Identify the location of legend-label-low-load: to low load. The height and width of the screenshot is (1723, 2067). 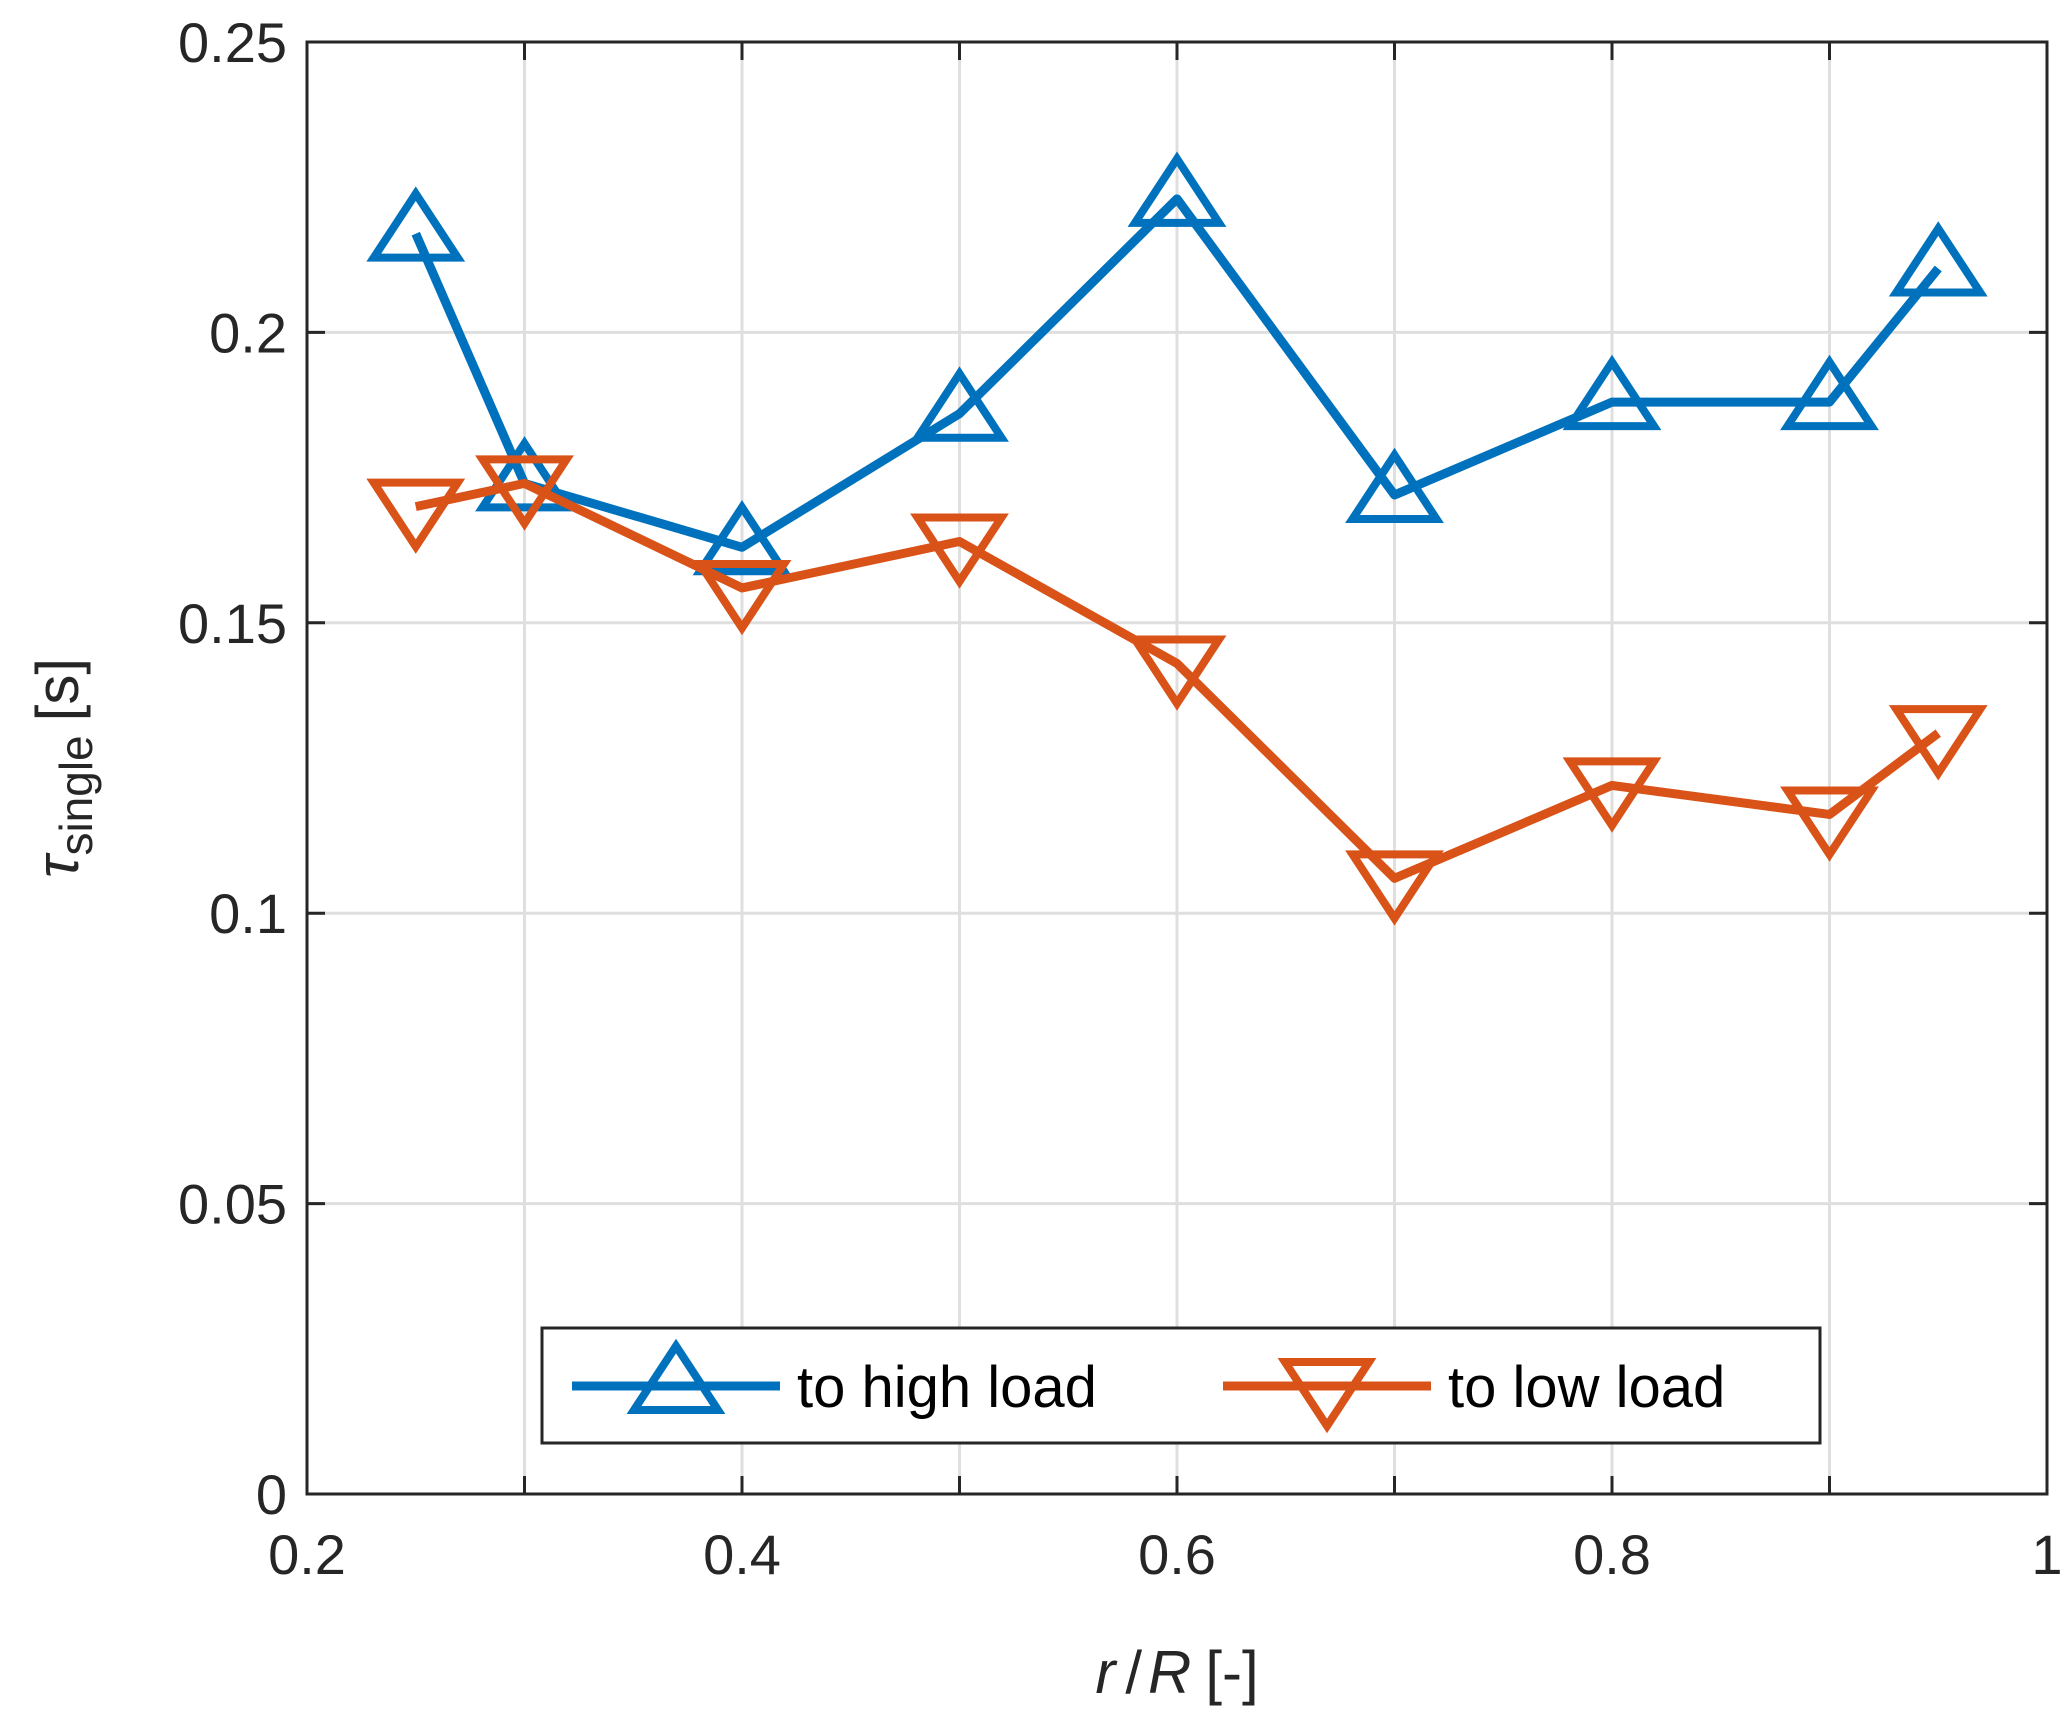
(1586, 1387).